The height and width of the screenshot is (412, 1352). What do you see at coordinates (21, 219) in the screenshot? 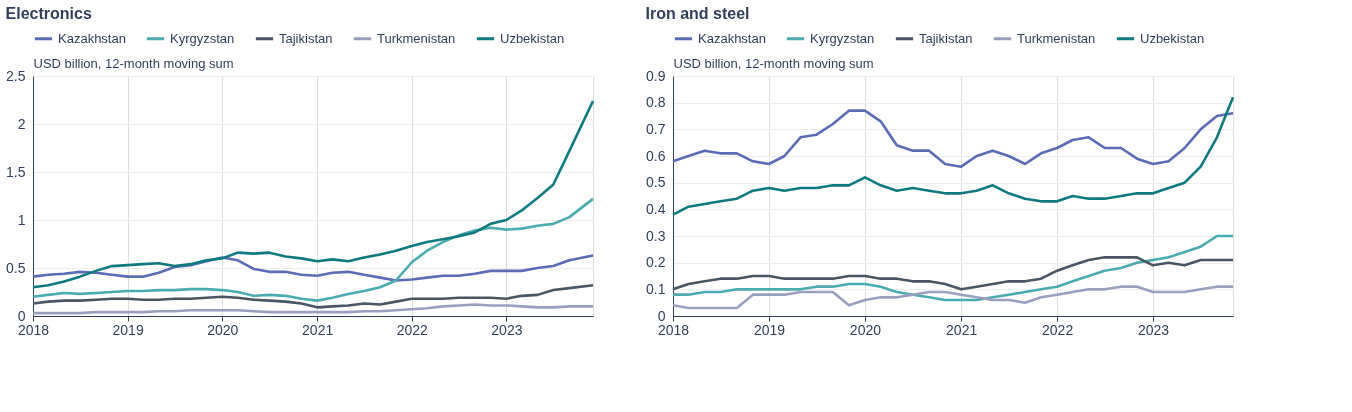
I see `y-tick-label: 1` at bounding box center [21, 219].